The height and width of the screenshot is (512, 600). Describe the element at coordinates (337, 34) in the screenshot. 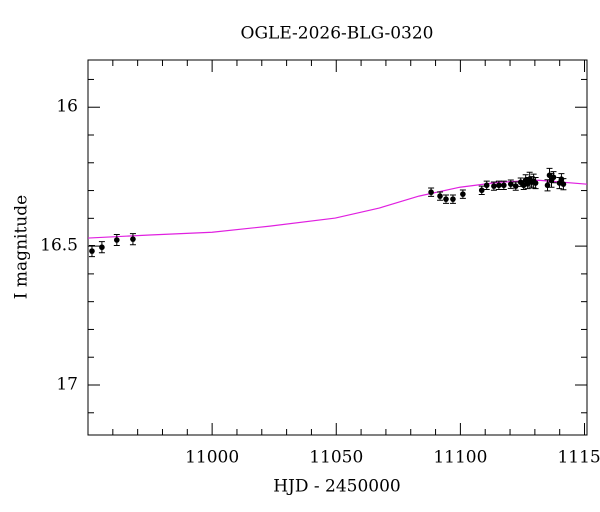

I see `chart-title: OGLE-2026-BLG-0320` at that location.